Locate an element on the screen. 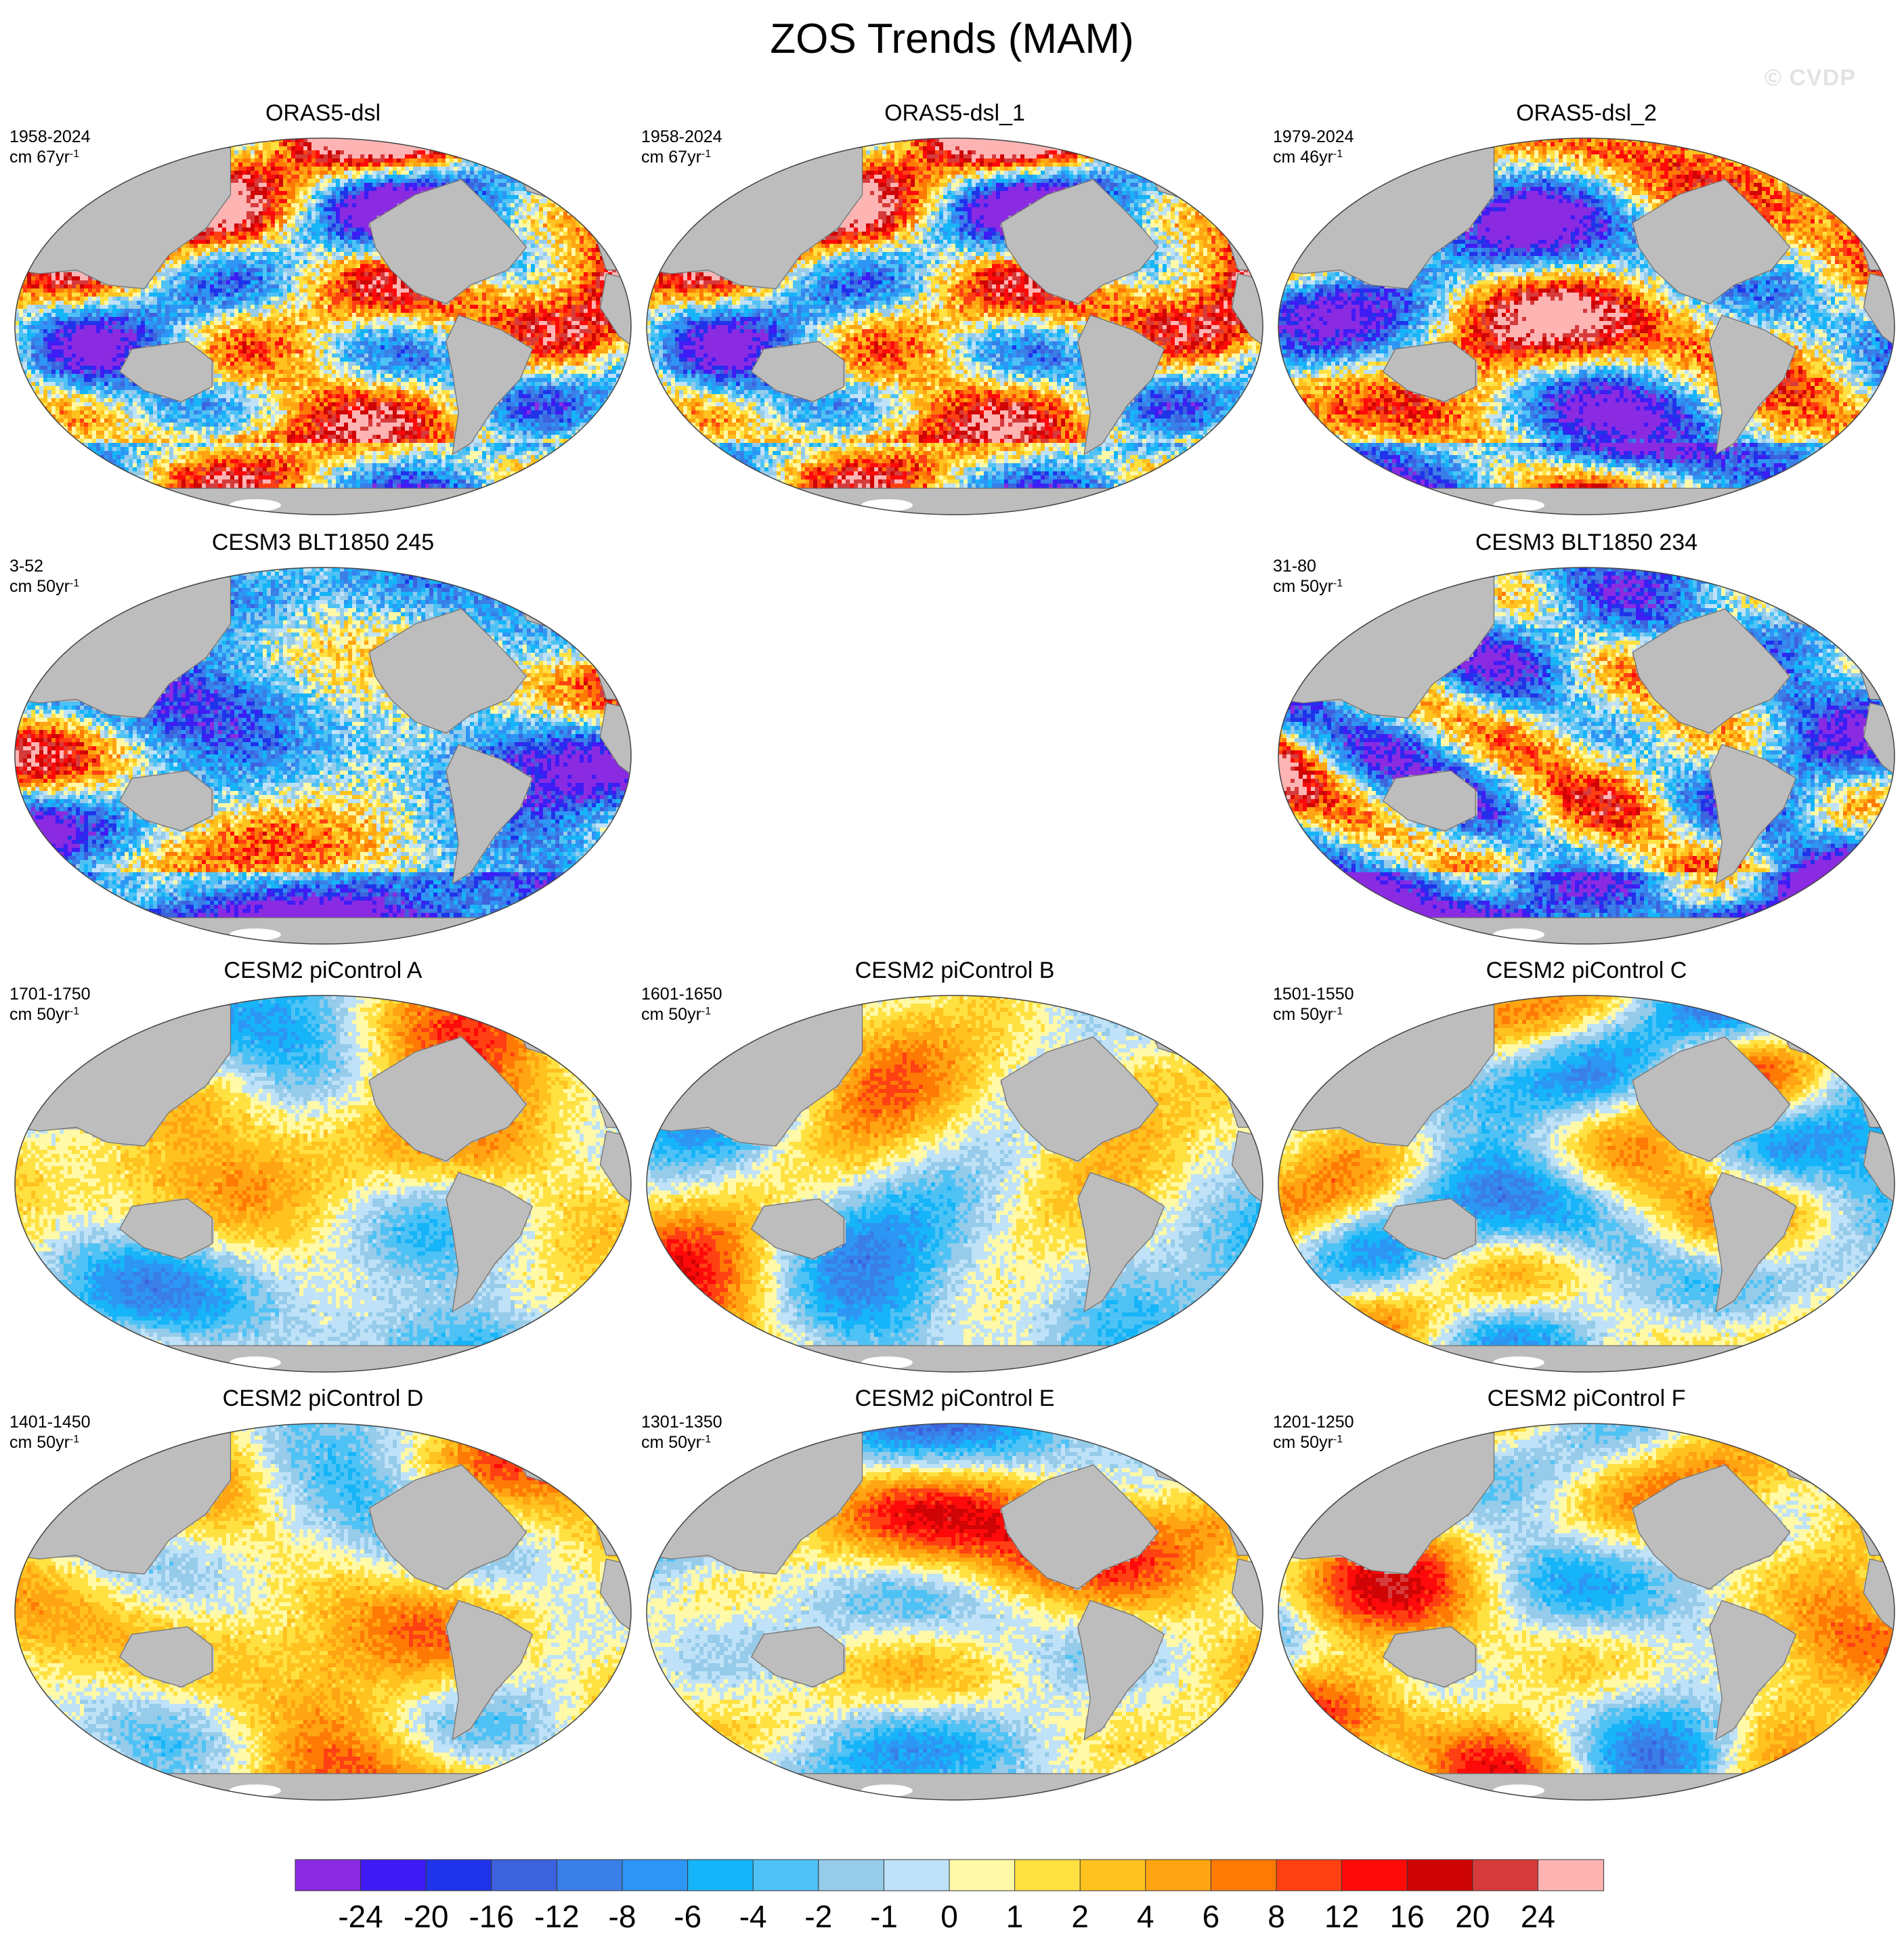  panel-title: CESM2 piControl E is located at coordinates (955, 1398).